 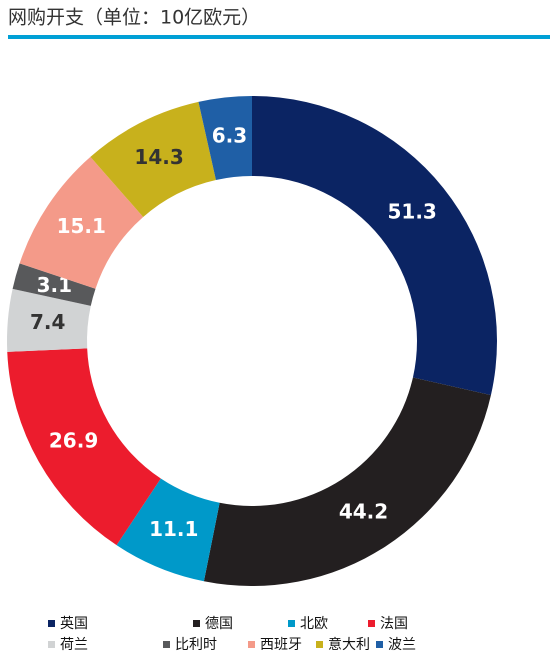 What do you see at coordinates (73, 440) in the screenshot?
I see `data-label: 26.9` at bounding box center [73, 440].